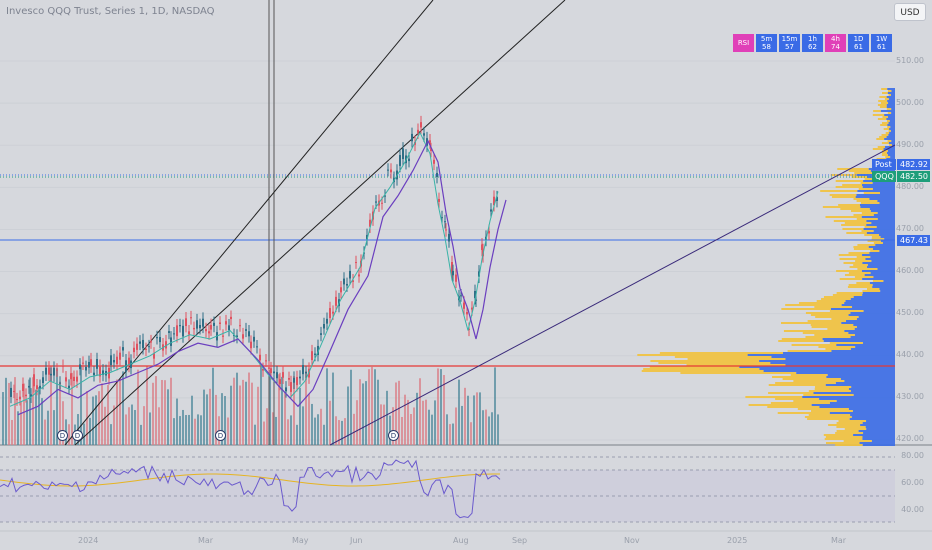 Image resolution: width=932 pixels, height=550 pixels. I want to click on post-market-label: Post, so click(884, 164).